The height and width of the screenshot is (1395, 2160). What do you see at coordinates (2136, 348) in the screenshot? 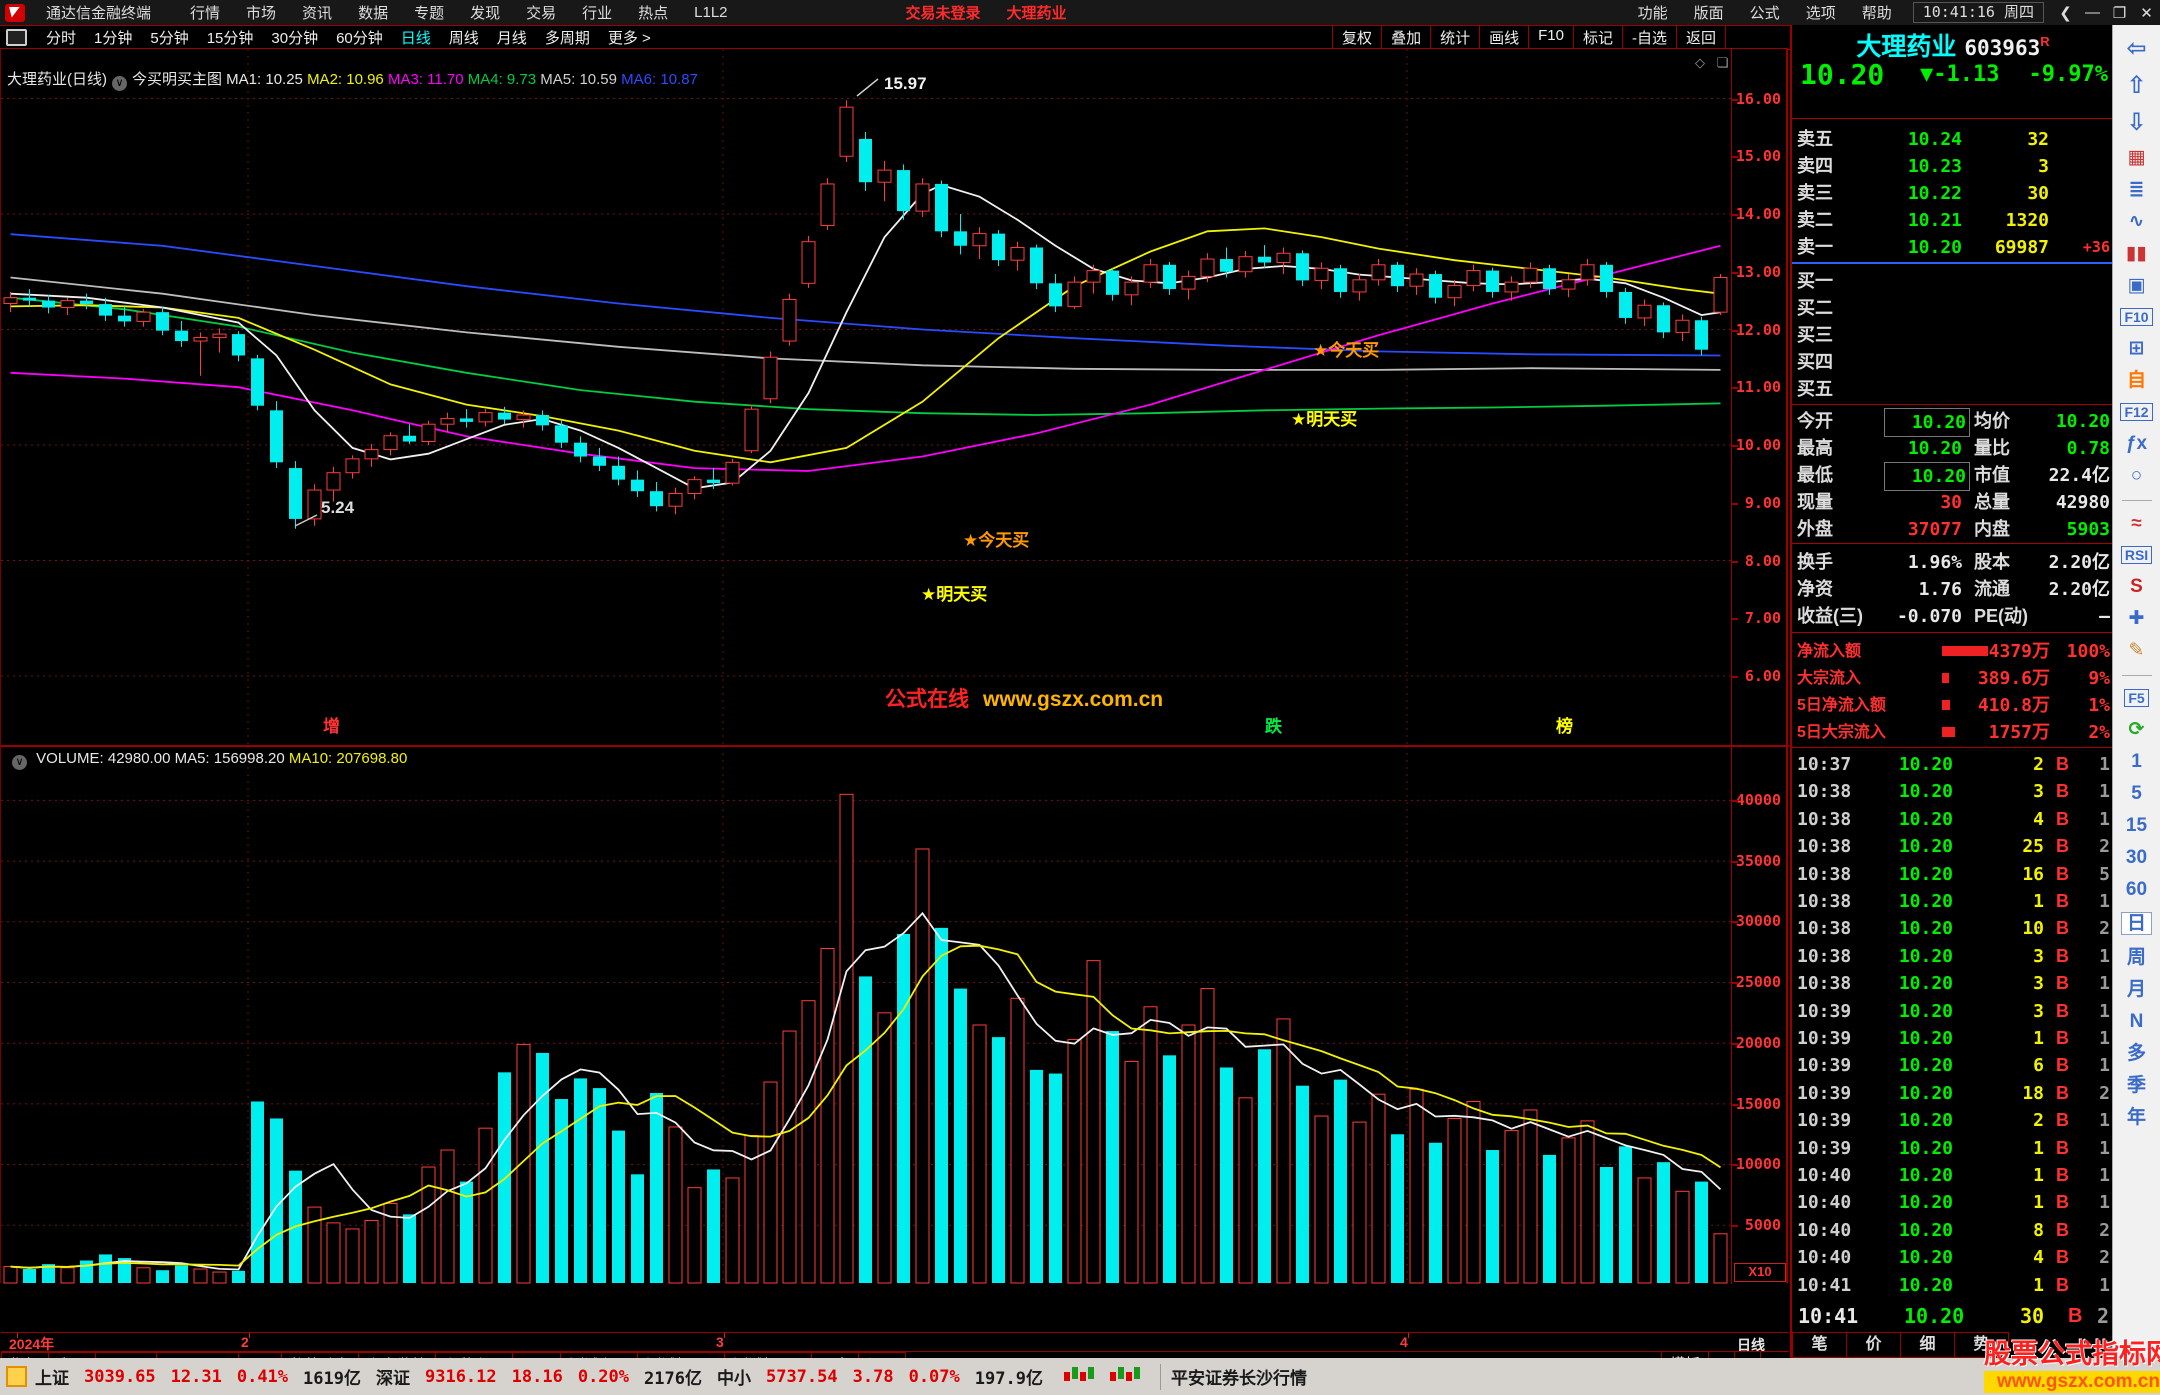
I see `tree-icon: ⊞` at bounding box center [2136, 348].